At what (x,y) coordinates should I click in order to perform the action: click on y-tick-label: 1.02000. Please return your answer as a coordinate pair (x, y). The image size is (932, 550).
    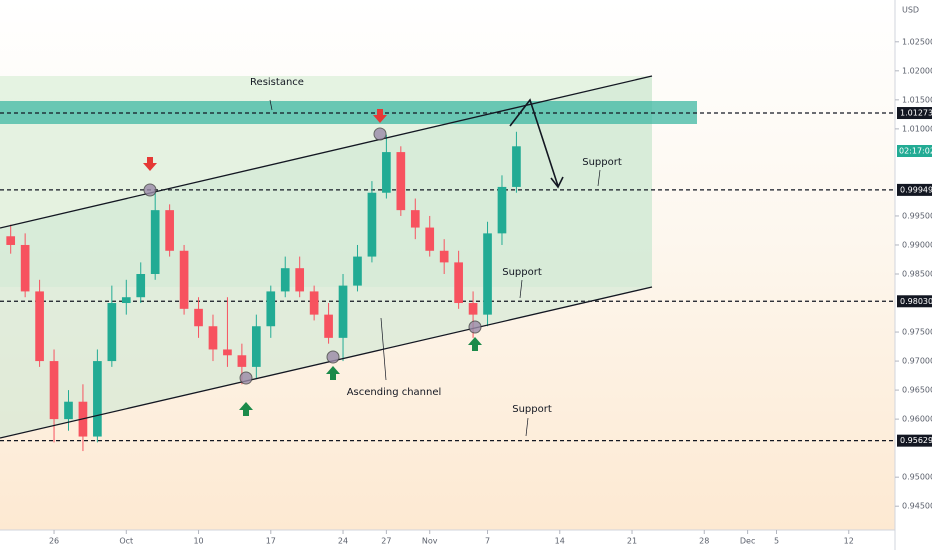
    Looking at the image, I should click on (917, 70).